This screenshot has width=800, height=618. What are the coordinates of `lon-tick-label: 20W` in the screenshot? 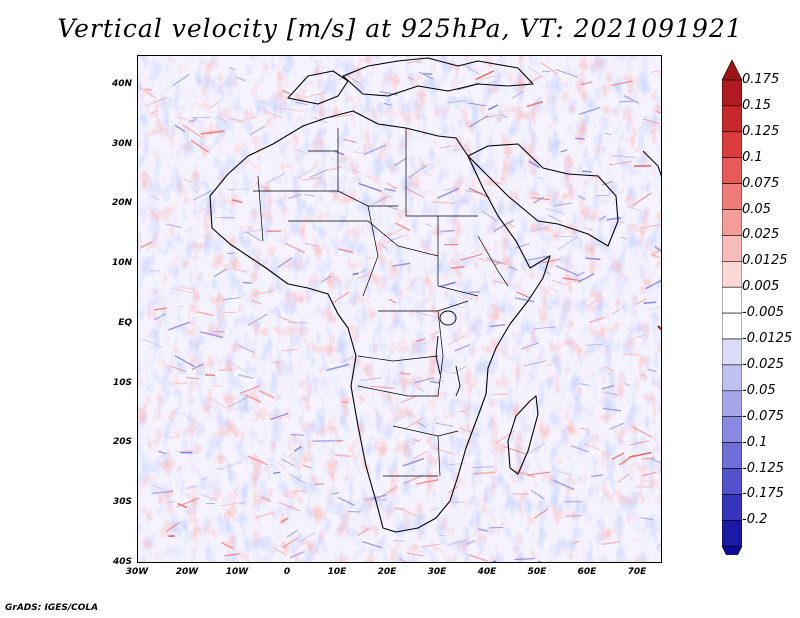 It's located at (187, 572).